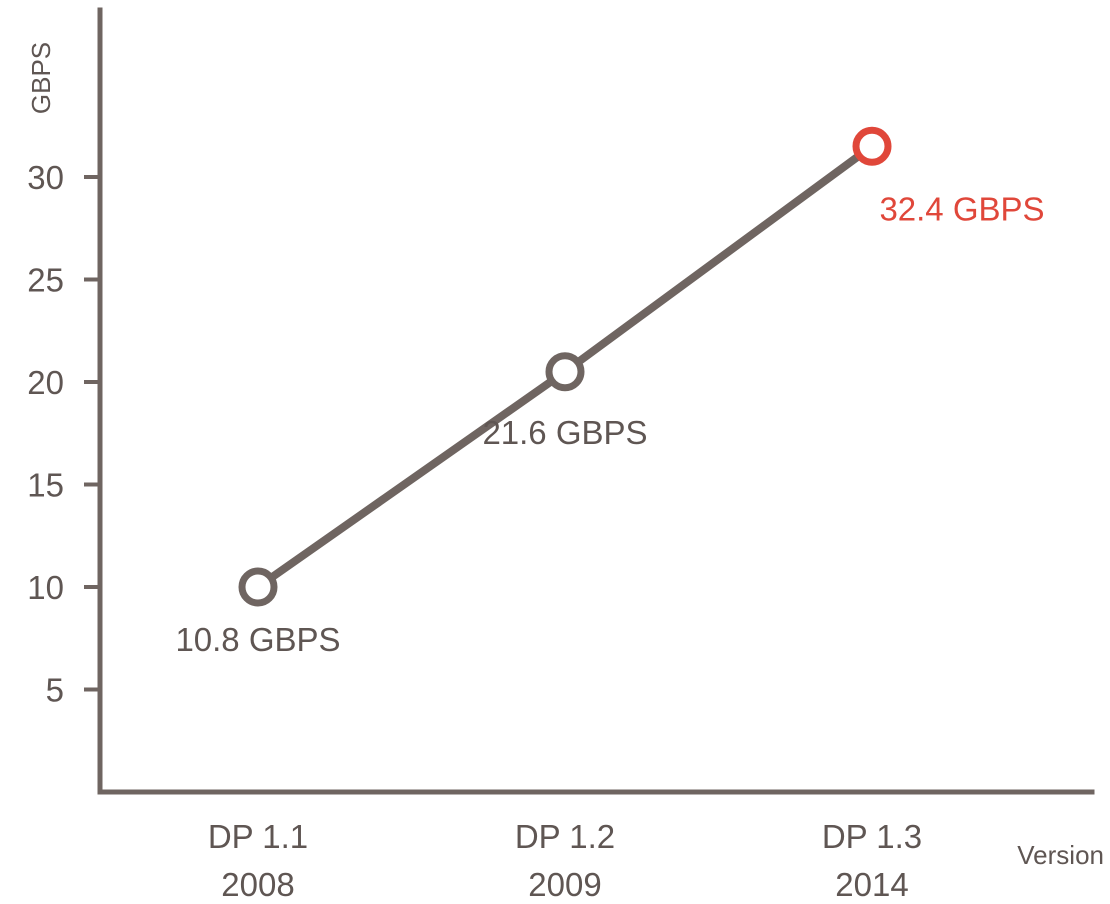 The height and width of the screenshot is (904, 1110). Describe the element at coordinates (45, 382) in the screenshot. I see `y-tick-label: 20` at that location.